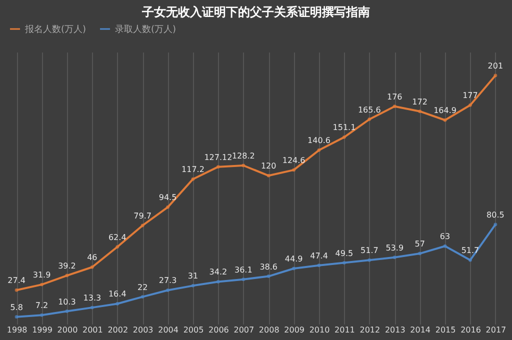  Describe the element at coordinates (55, 29) in the screenshot. I see `legend-label: 报名人数(万人)` at that location.